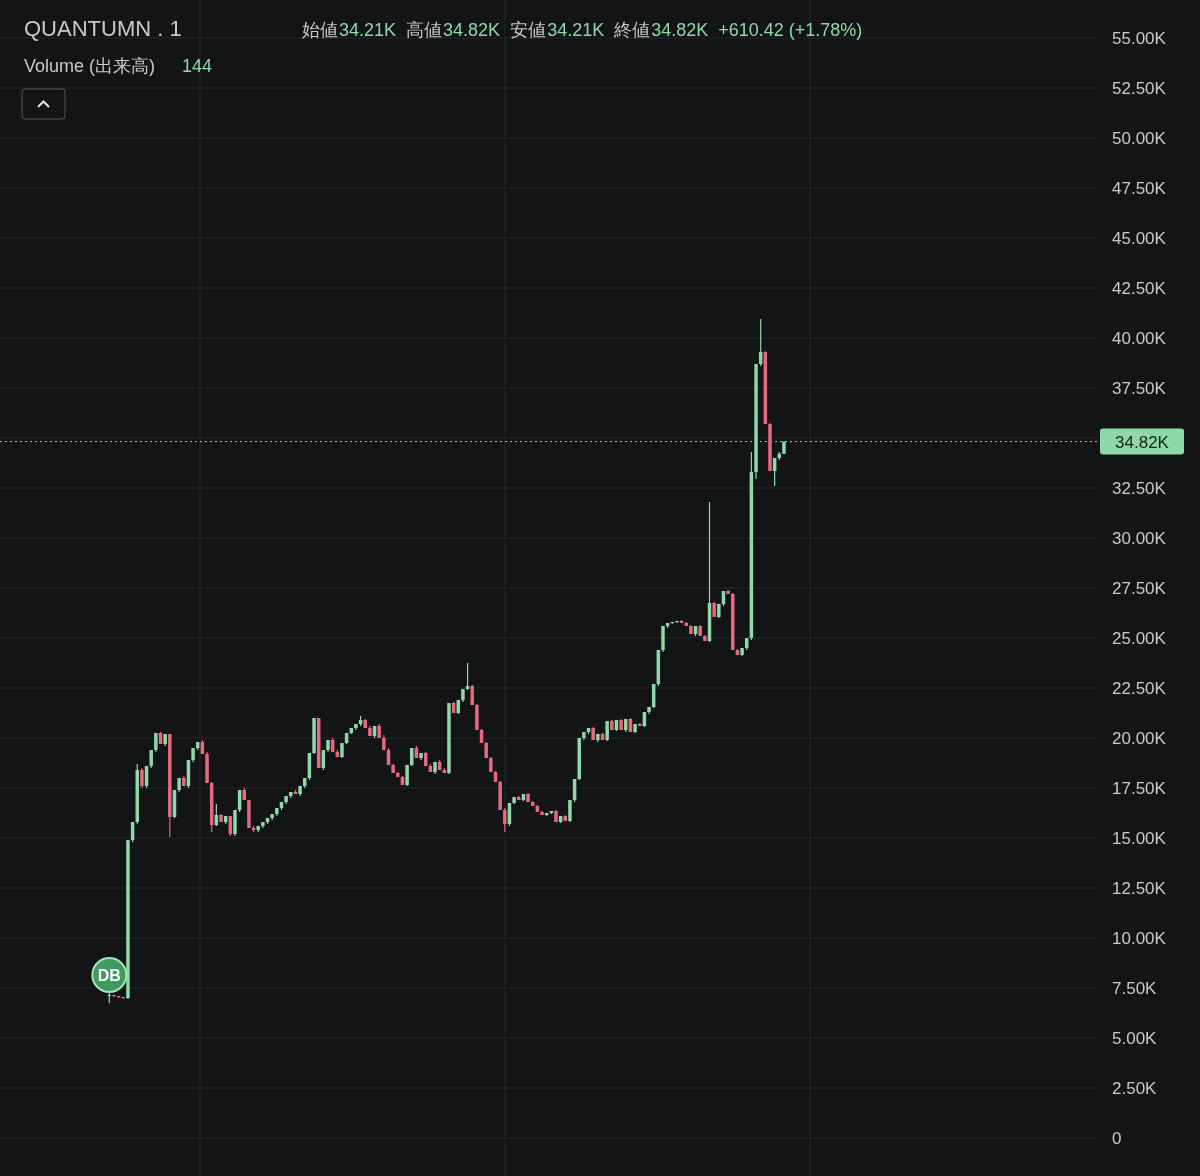 The image size is (1200, 1176). Describe the element at coordinates (1139, 238) in the screenshot. I see `y-tick-label: 45.00K` at that location.